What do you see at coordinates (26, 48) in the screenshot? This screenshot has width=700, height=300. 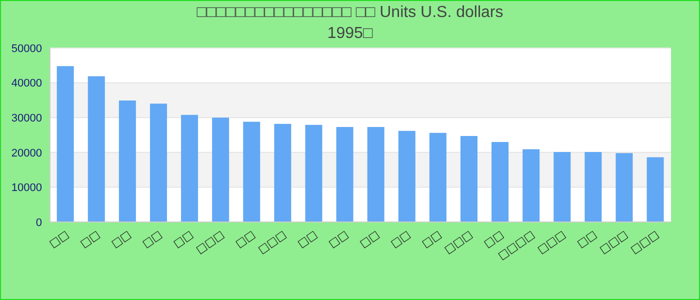 I see `y-tick-label: 50000` at bounding box center [26, 48].